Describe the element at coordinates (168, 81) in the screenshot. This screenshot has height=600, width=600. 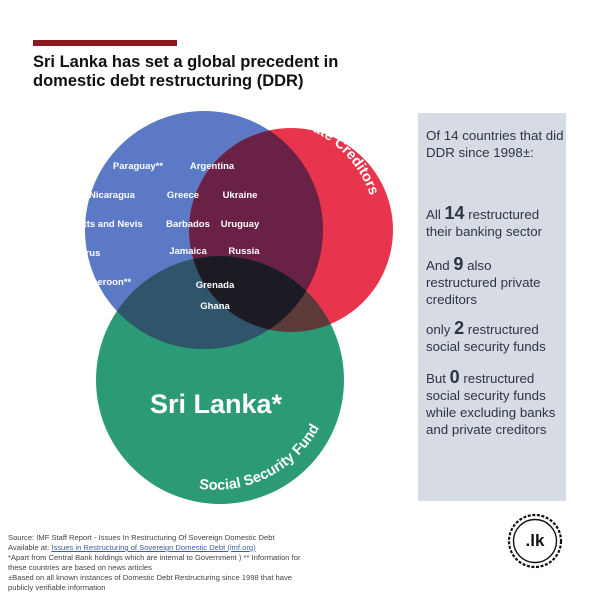
I see `title-line-2: domestic debt restructuring (DDR)` at that location.